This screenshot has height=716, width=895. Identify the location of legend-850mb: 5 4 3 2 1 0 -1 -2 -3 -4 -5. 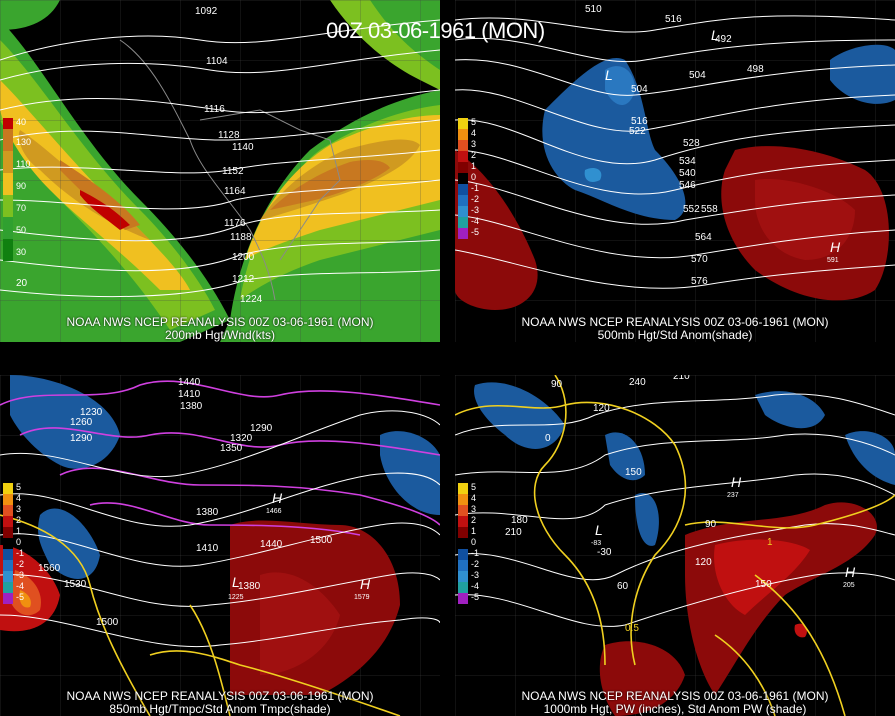
(16, 543).